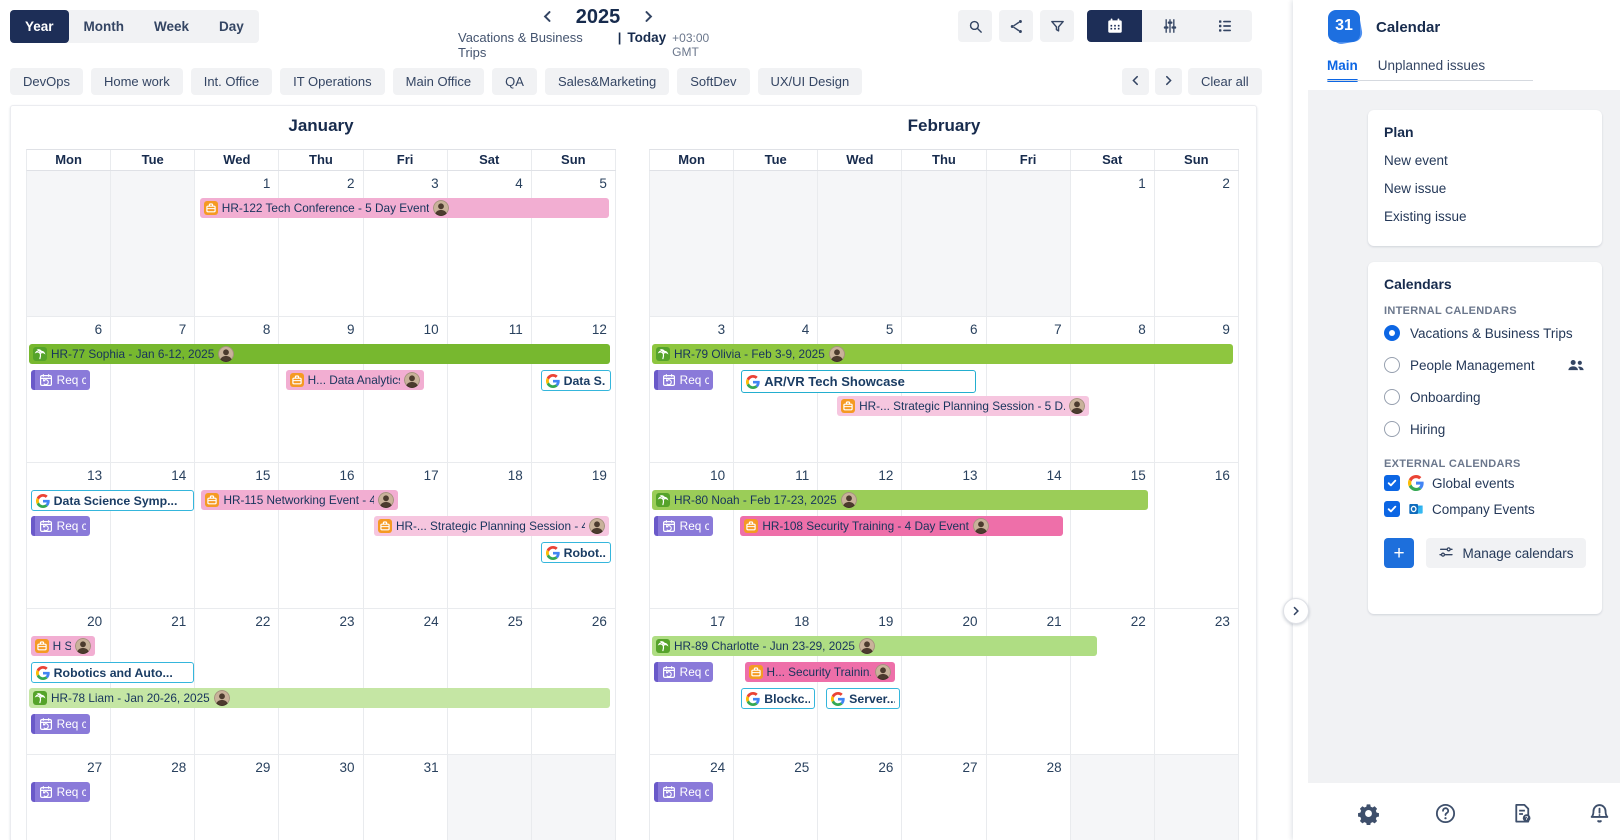 Image resolution: width=1620 pixels, height=840 pixels. What do you see at coordinates (810, 81) in the screenshot?
I see `filter-tab-ux-ui-design: UX/UI Design` at bounding box center [810, 81].